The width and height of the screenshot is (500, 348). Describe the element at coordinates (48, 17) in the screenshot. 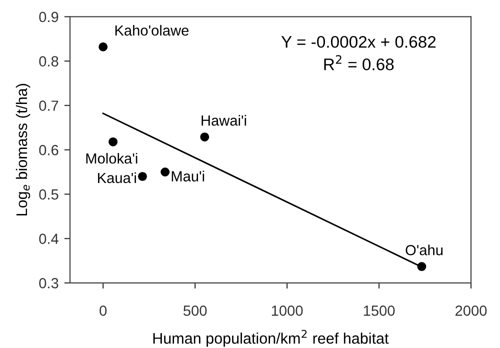

I see `y-tick-label: 0.9` at that location.